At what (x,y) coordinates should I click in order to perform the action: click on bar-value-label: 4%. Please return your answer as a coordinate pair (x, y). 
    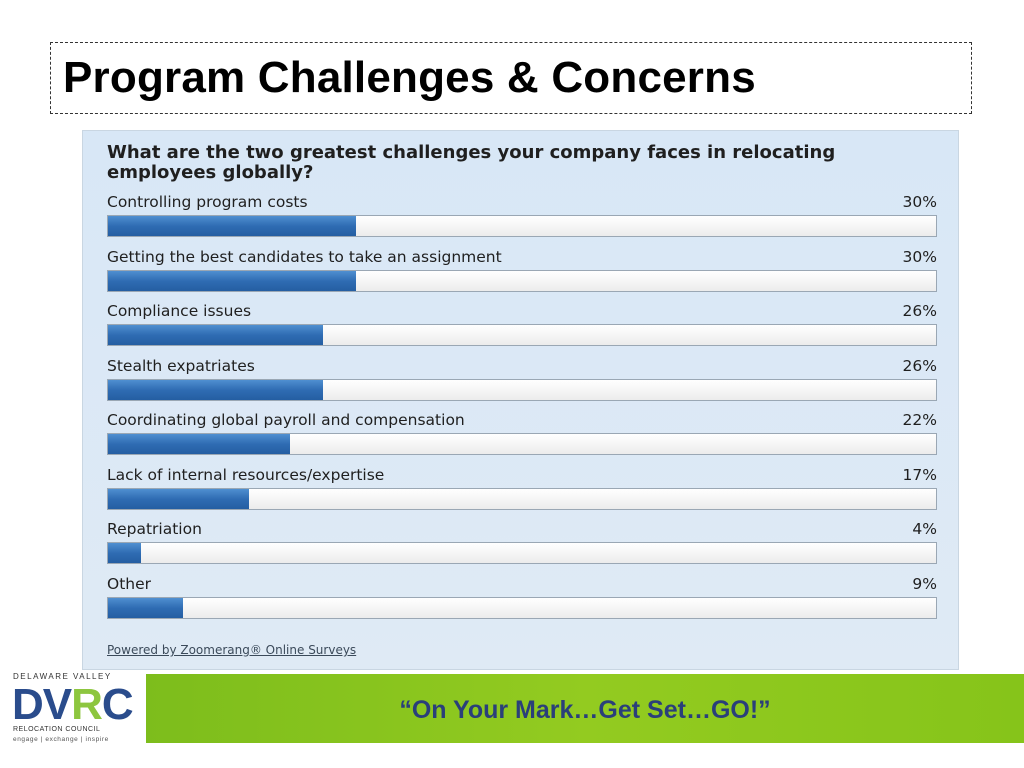
    Looking at the image, I should click on (924, 529).